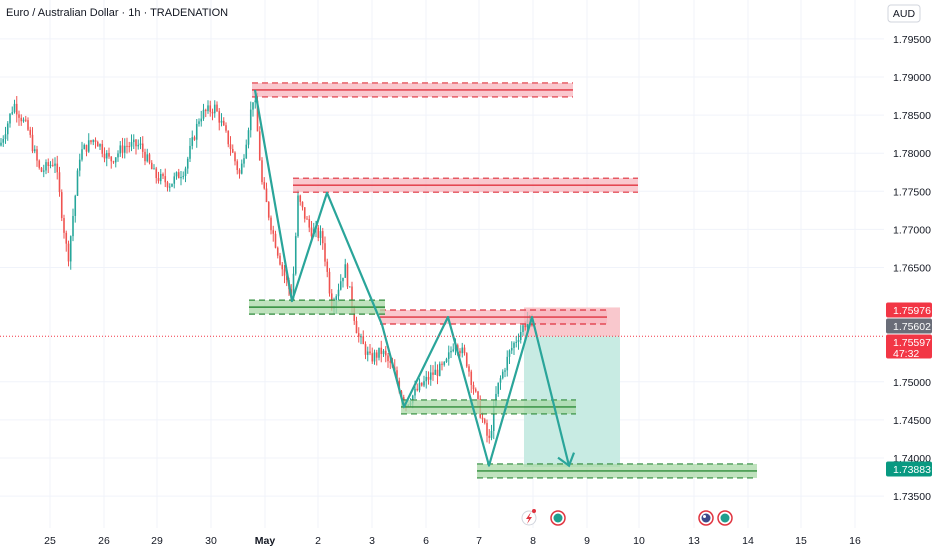 The height and width of the screenshot is (550, 932). What do you see at coordinates (909, 310) in the screenshot?
I see `price-tag: 1.75976` at bounding box center [909, 310].